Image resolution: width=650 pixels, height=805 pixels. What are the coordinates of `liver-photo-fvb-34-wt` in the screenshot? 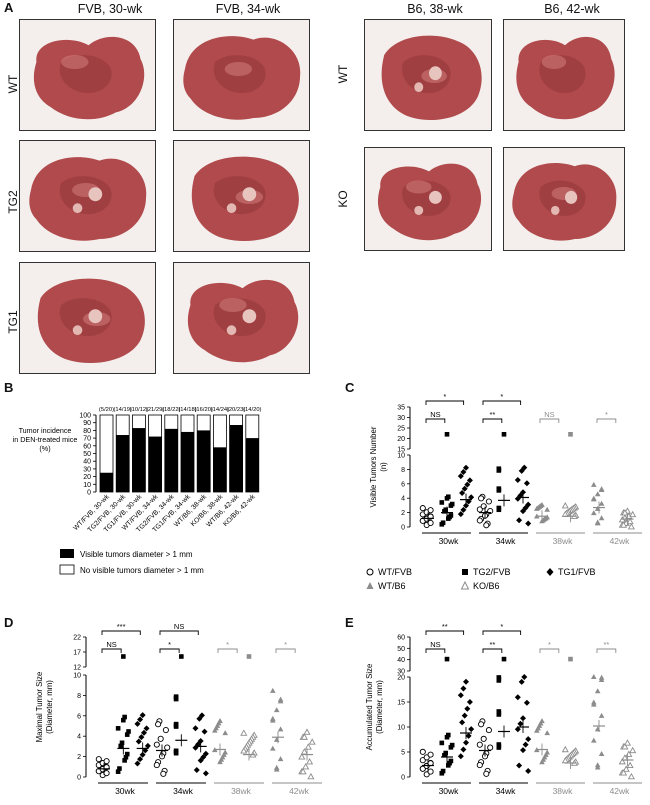 It's located at (241, 75).